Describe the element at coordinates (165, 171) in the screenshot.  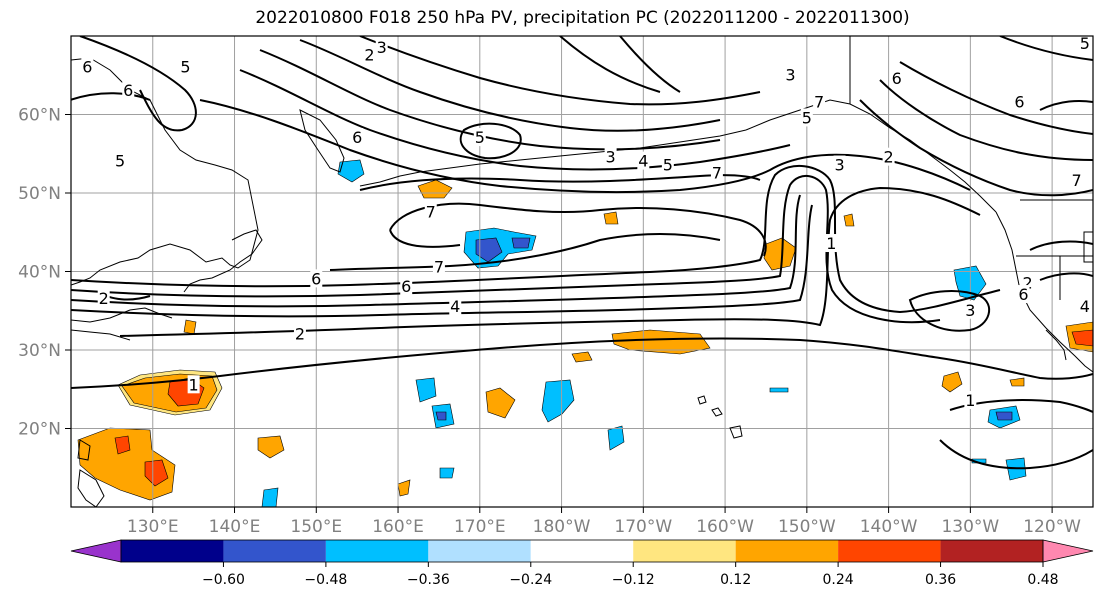
I see `asia-coastline` at that location.